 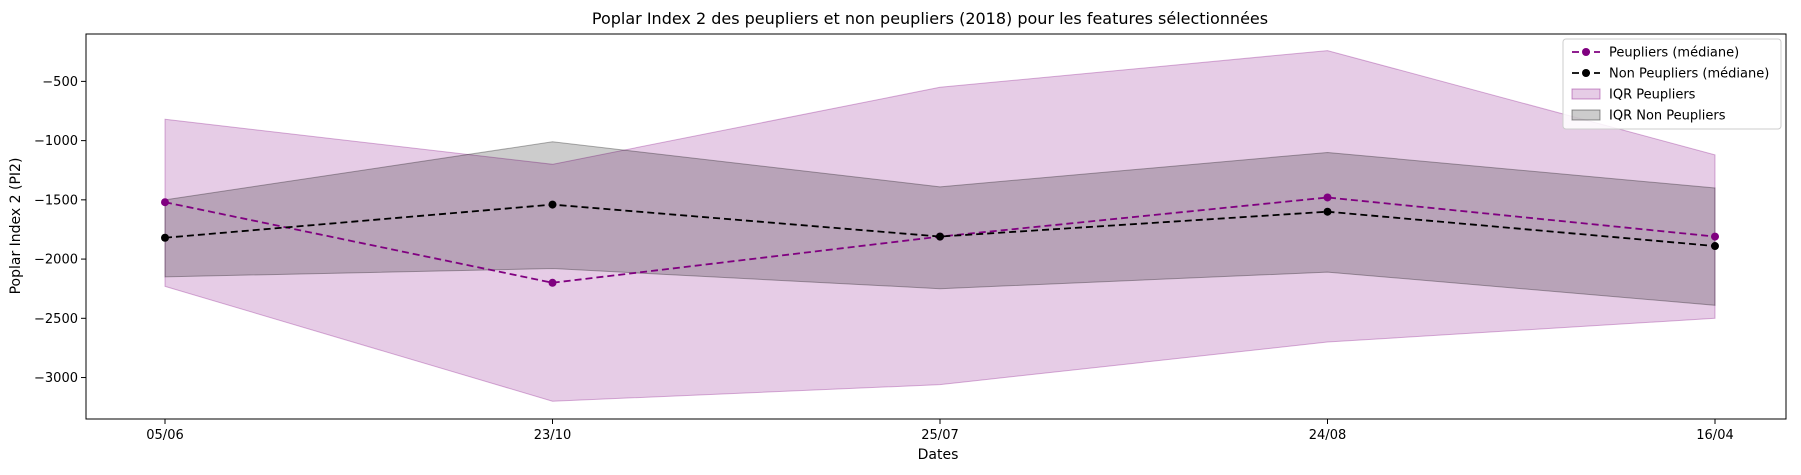 I want to click on x-tick-label: 25/07, so click(x=939, y=435).